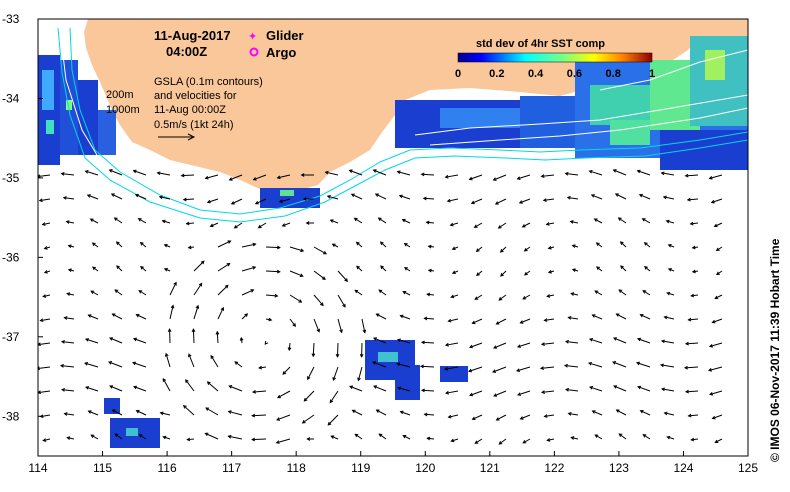 The image size is (790, 492). Describe the element at coordinates (254, 52) in the screenshot. I see `argo-ring-icon` at that location.